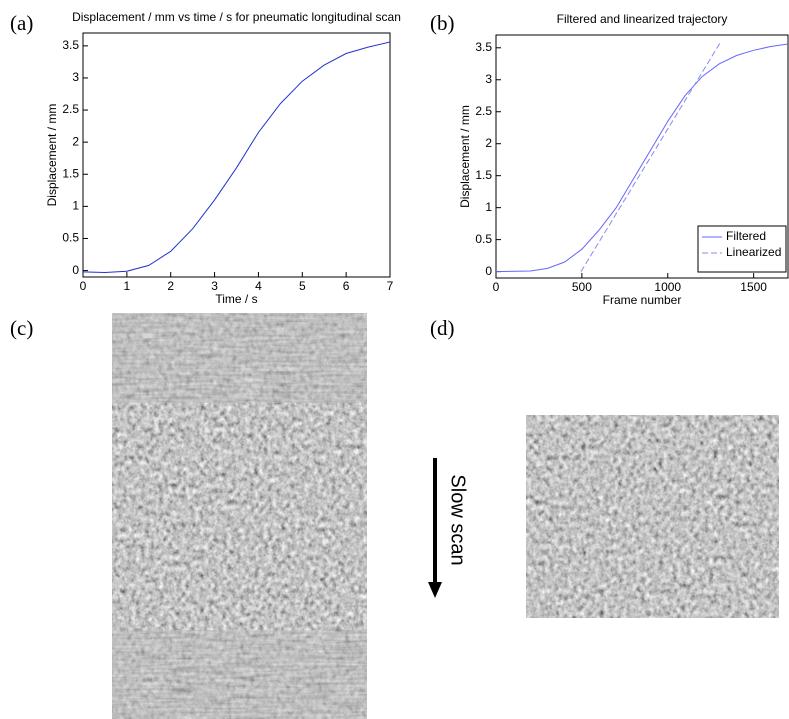 The height and width of the screenshot is (719, 789). Describe the element at coordinates (214, 286) in the screenshot. I see `x-tick-label: 3` at that location.